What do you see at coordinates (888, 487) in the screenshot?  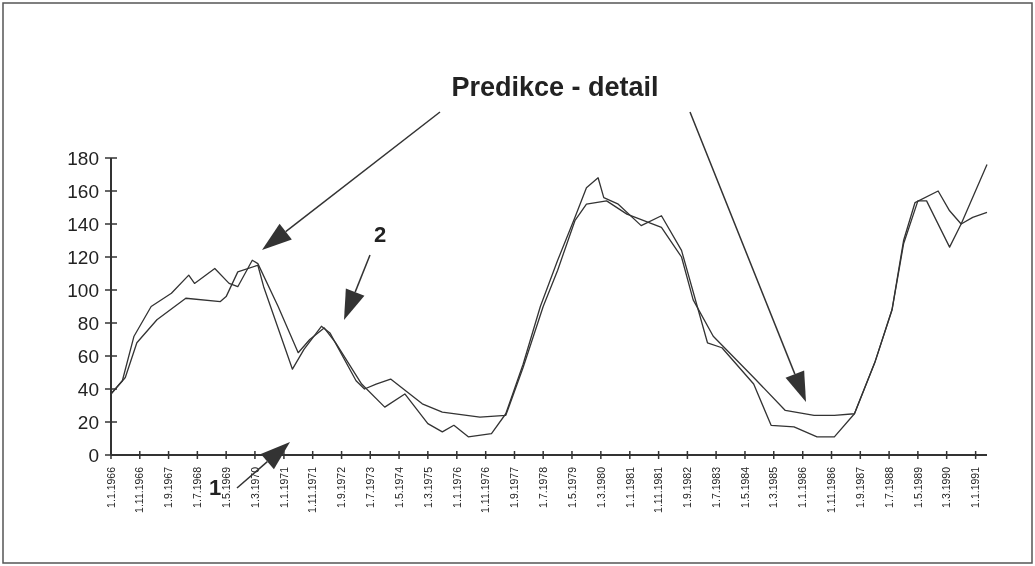 I see `x-tick-label: 1.7.1988` at bounding box center [888, 487].